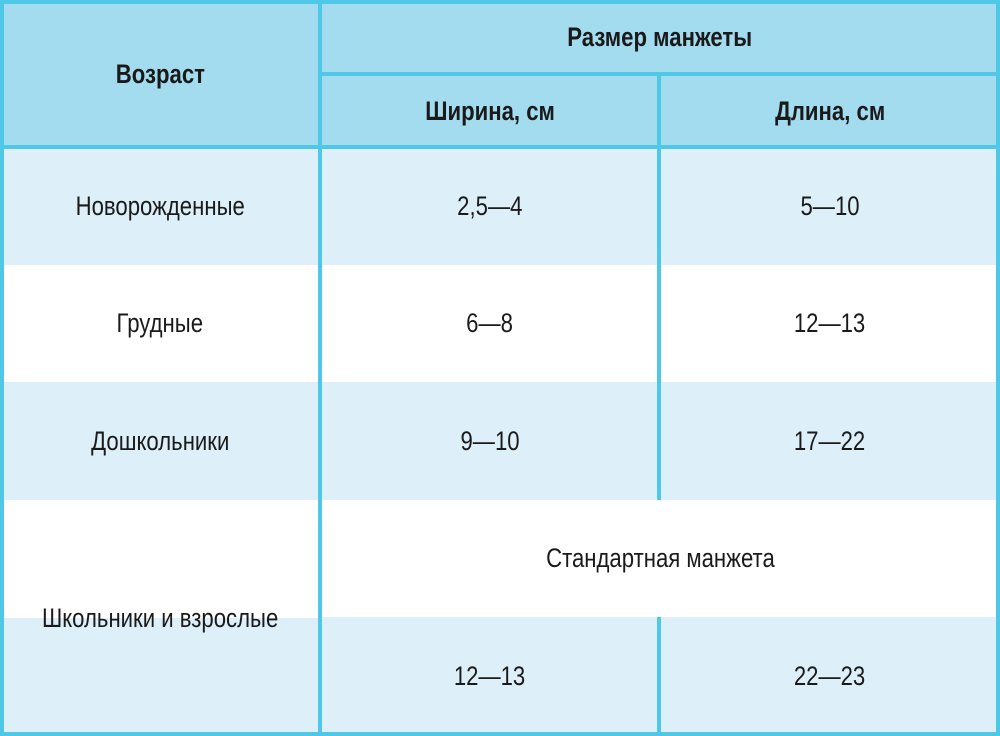 The width and height of the screenshot is (1000, 736). I want to click on table-row-age: Грудные, so click(160, 323).